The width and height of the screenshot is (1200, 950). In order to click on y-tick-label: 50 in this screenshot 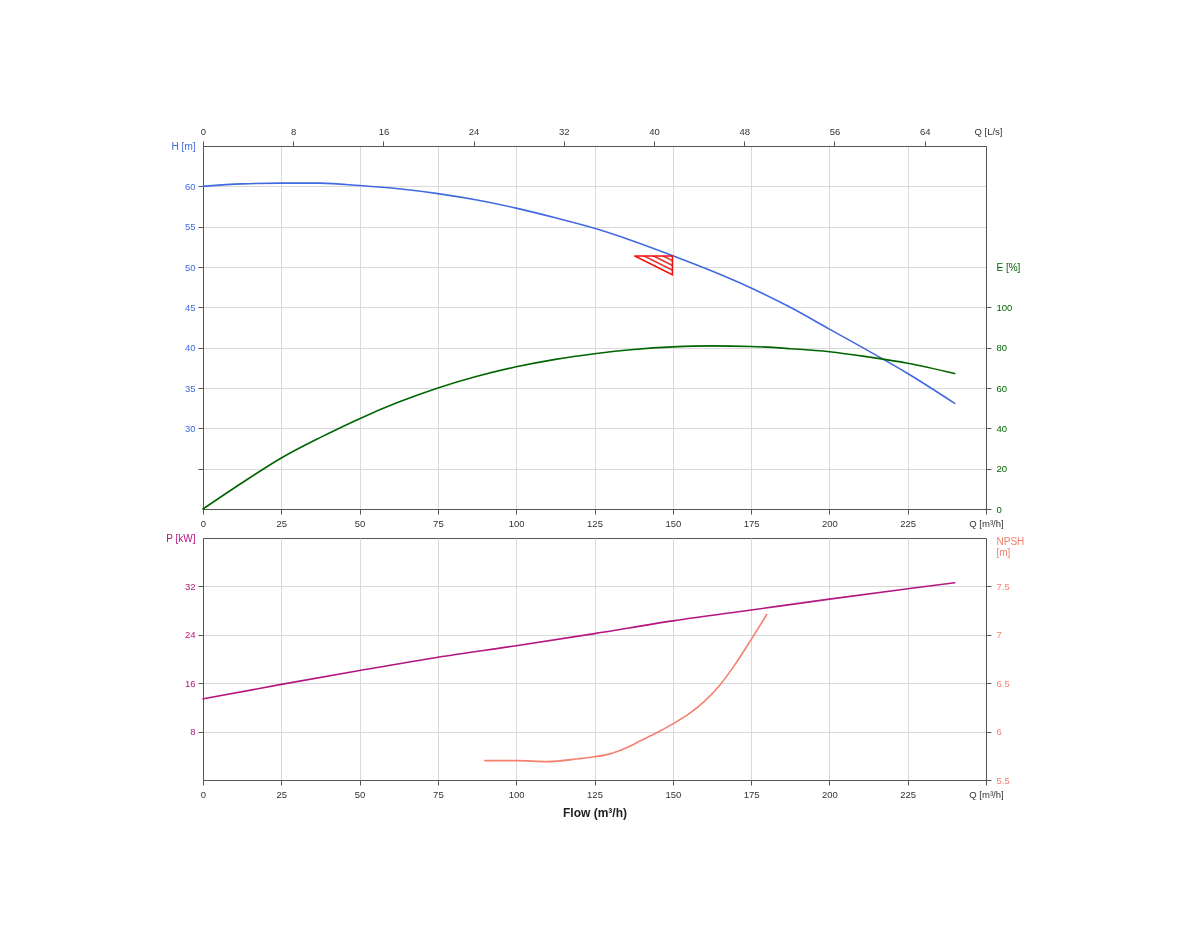, I will do `click(190, 267)`.